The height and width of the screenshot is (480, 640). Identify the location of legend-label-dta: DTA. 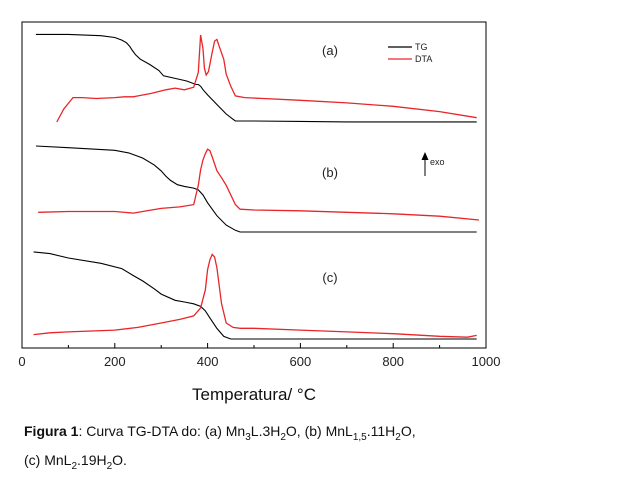
(423, 59).